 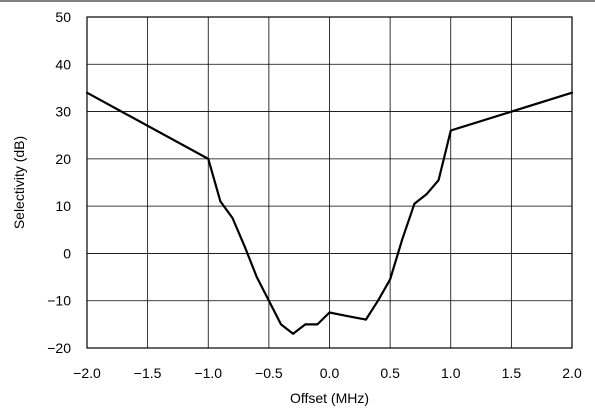 What do you see at coordinates (63, 159) in the screenshot?
I see `y-tick-label: 20` at bounding box center [63, 159].